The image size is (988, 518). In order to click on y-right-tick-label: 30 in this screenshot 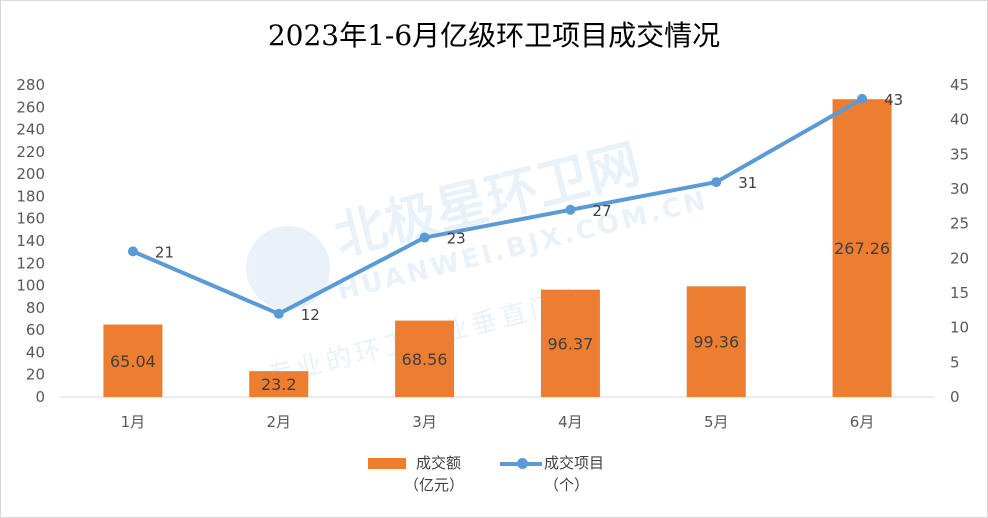, I will do `click(959, 189)`.